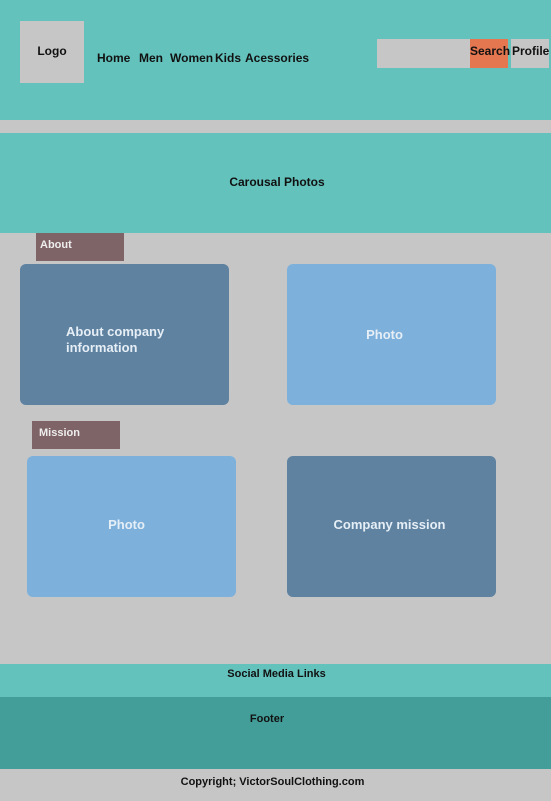 The image size is (551, 801). I want to click on company-mission-card, so click(391, 526).